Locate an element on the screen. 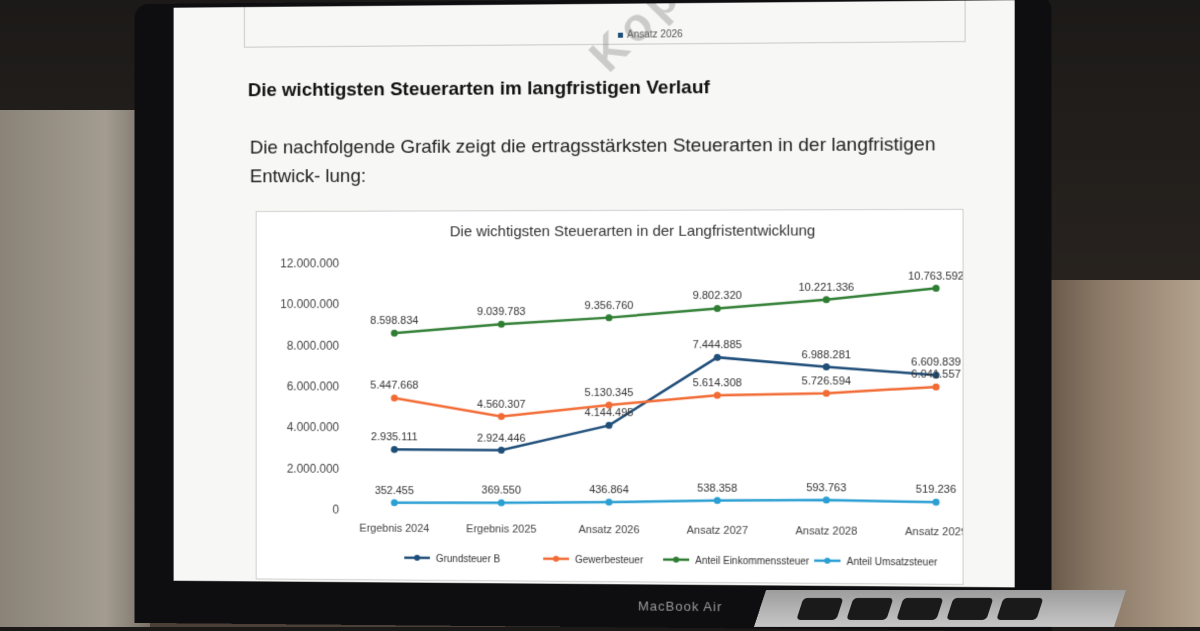 The image size is (1200, 631). data-label: 4.560.307 is located at coordinates (501, 404).